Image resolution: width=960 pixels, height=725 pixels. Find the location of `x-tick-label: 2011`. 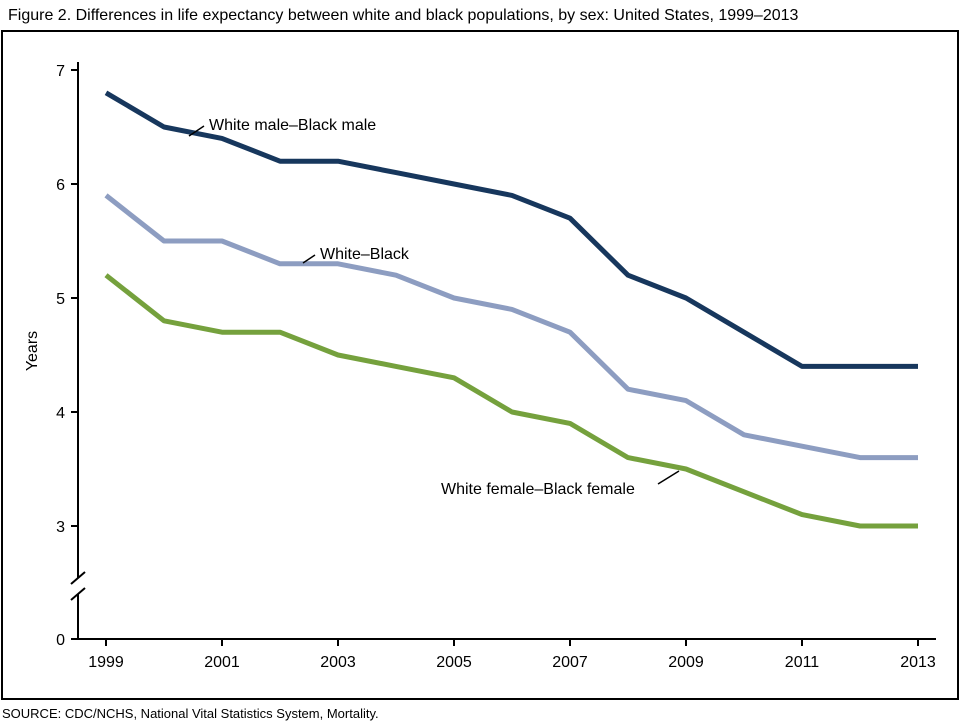

x-tick-label: 2011 is located at coordinates (802, 662).